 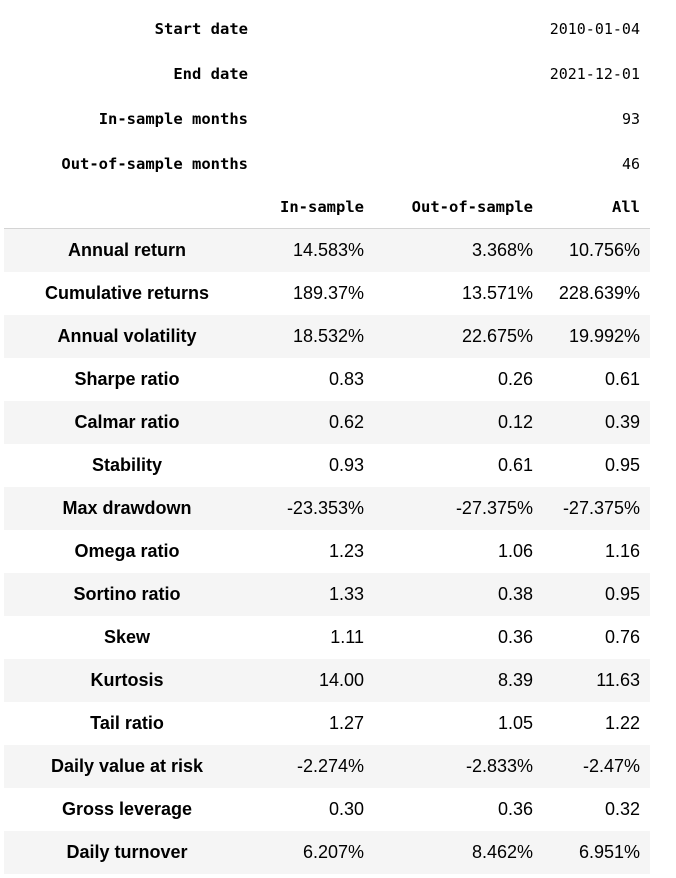 What do you see at coordinates (127, 250) in the screenshot?
I see `metric-label: Annual return` at bounding box center [127, 250].